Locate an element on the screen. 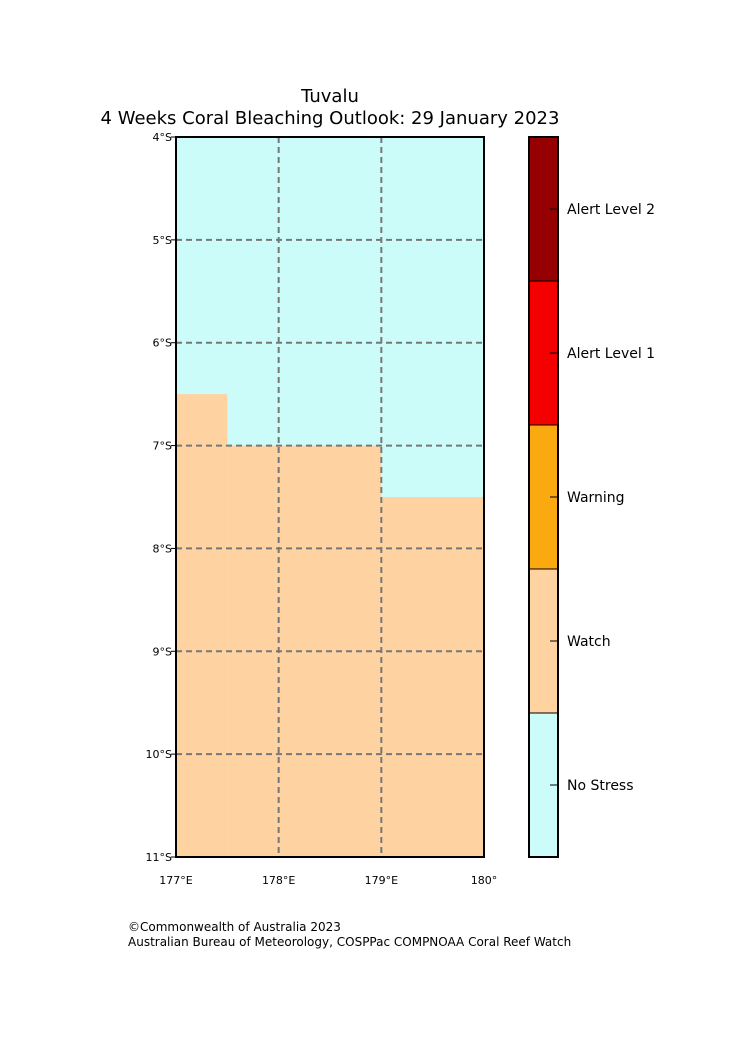 This screenshot has width=749, height=1052. colorbar-label-alert-level-2: Alert Level 2 is located at coordinates (611, 210).